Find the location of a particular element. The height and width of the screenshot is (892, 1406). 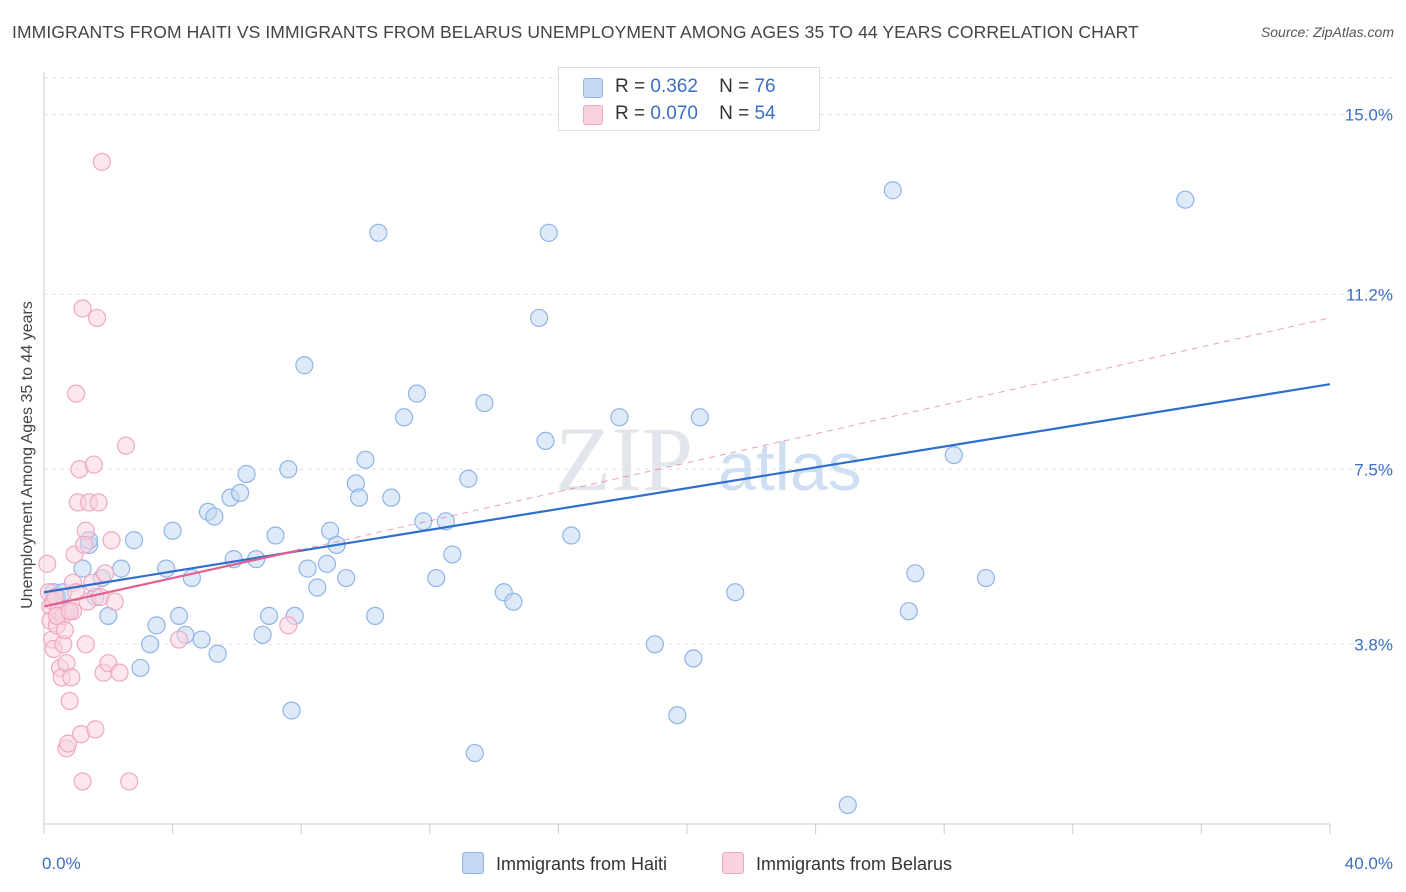

legend-r-value-belarus: 0.070 is located at coordinates (674, 113).